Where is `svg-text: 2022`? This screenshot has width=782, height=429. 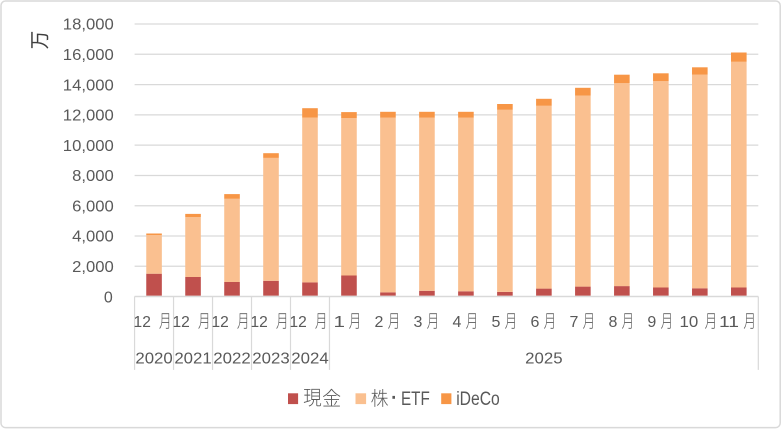 svg-text: 2022 is located at coordinates (232, 359).